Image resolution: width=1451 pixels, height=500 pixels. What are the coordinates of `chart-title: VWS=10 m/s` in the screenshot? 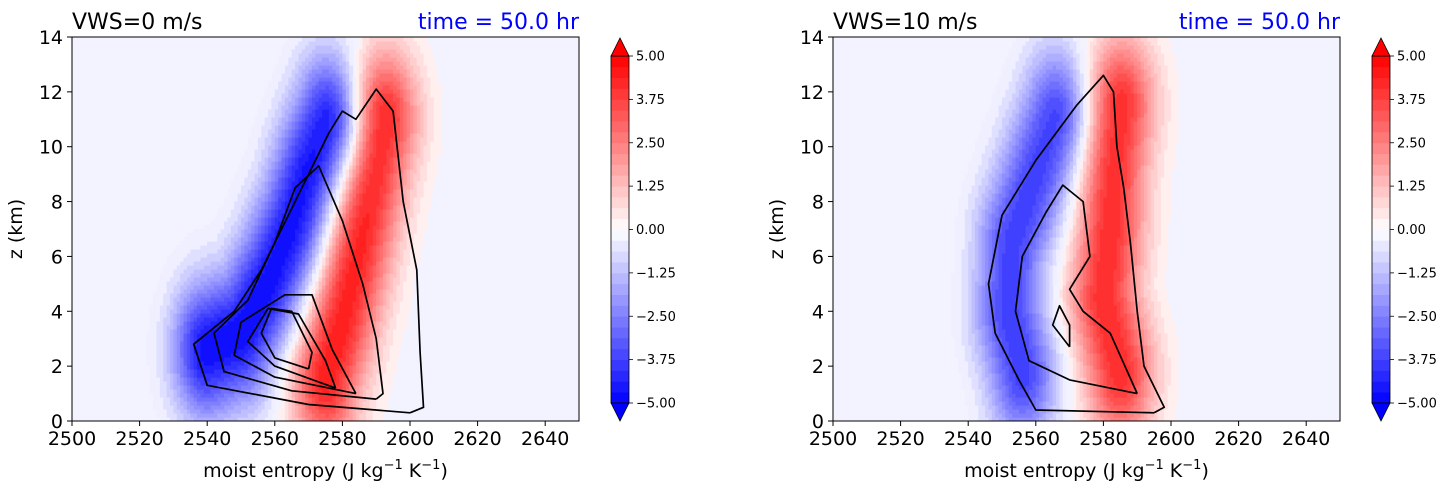 It's located at (905, 22).